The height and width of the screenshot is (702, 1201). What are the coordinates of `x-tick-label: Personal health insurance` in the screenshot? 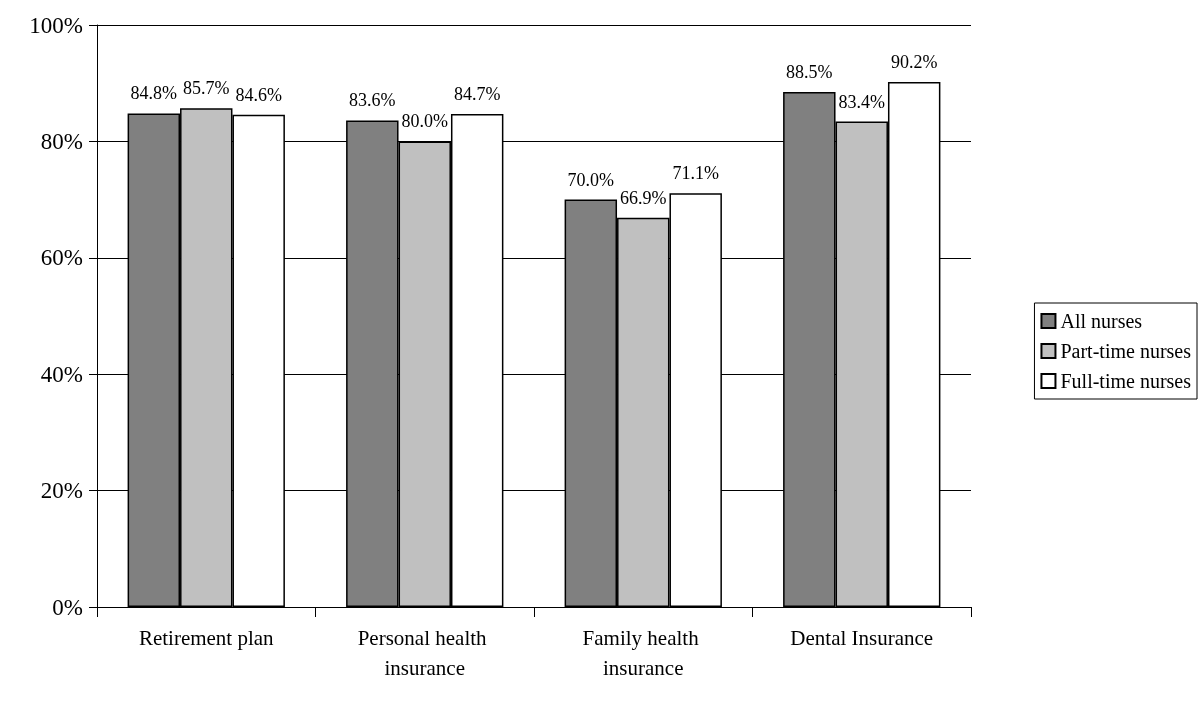 It's located at (424, 653).